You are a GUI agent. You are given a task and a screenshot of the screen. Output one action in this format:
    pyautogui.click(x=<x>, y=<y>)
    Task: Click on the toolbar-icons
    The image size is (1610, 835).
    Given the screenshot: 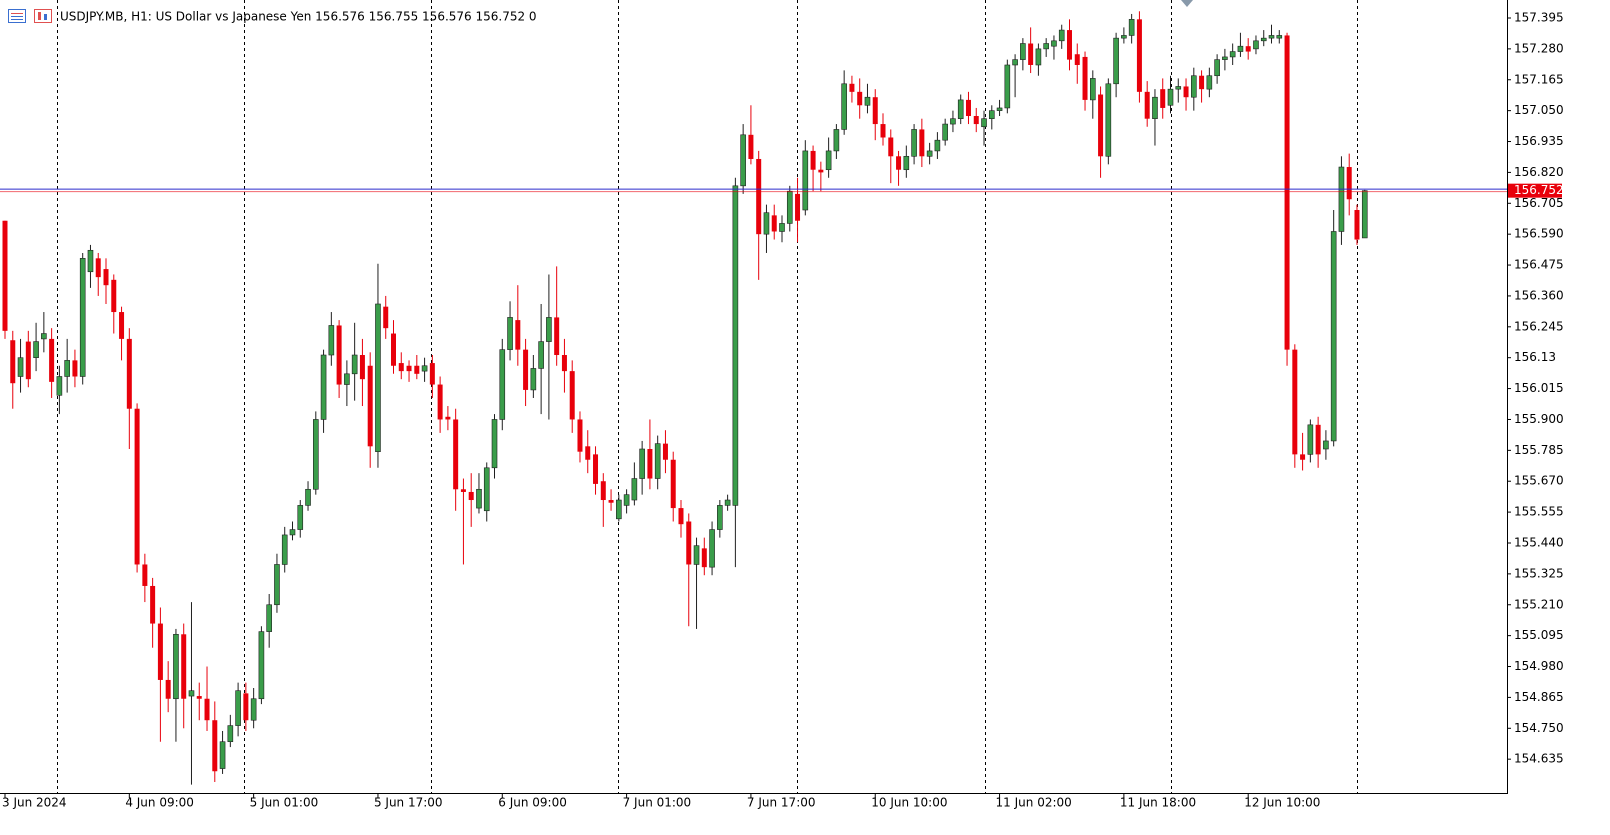 What is the action you would take?
    pyautogui.click(x=30, y=16)
    